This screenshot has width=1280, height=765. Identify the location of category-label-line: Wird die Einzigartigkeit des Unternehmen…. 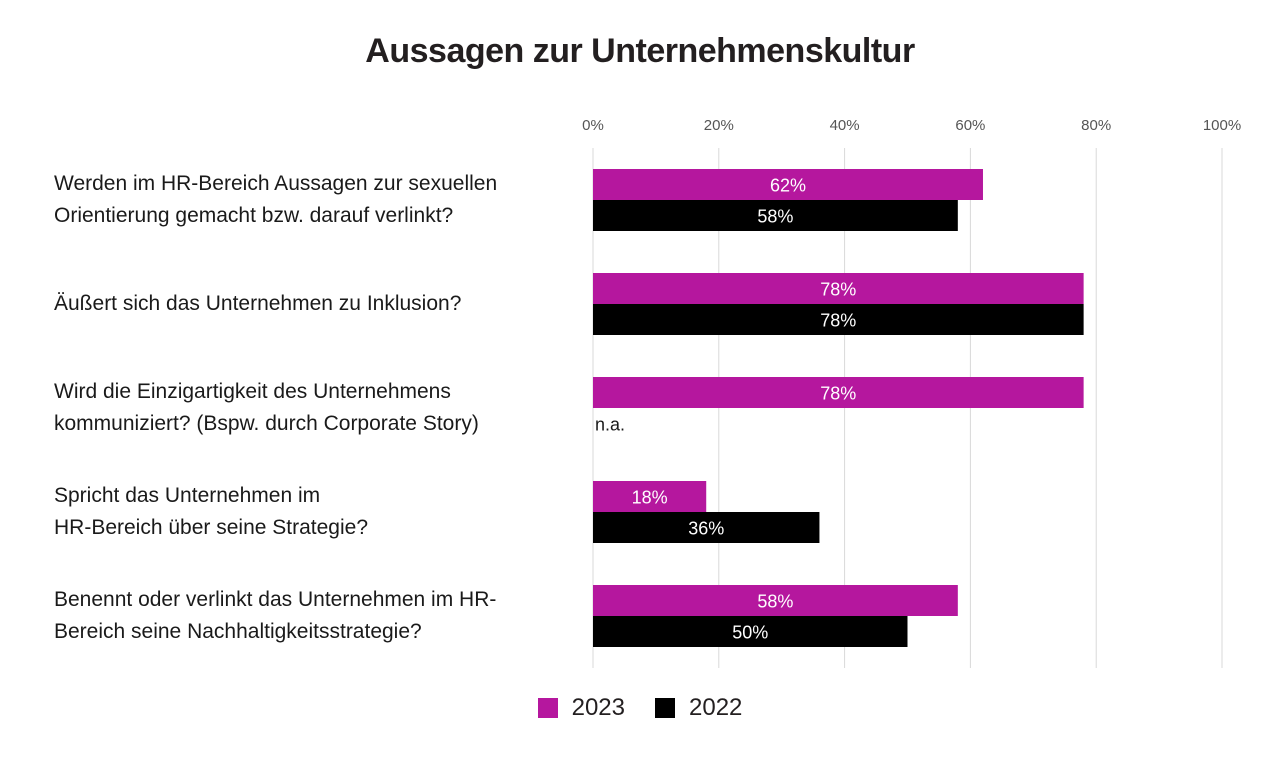
(252, 391).